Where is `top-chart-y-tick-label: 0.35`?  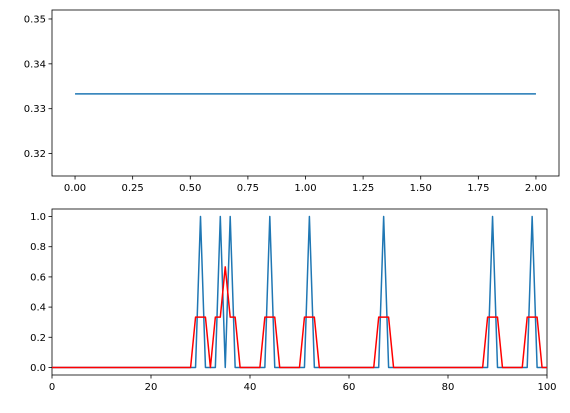 top-chart-y-tick-label: 0.35 is located at coordinates (35, 19).